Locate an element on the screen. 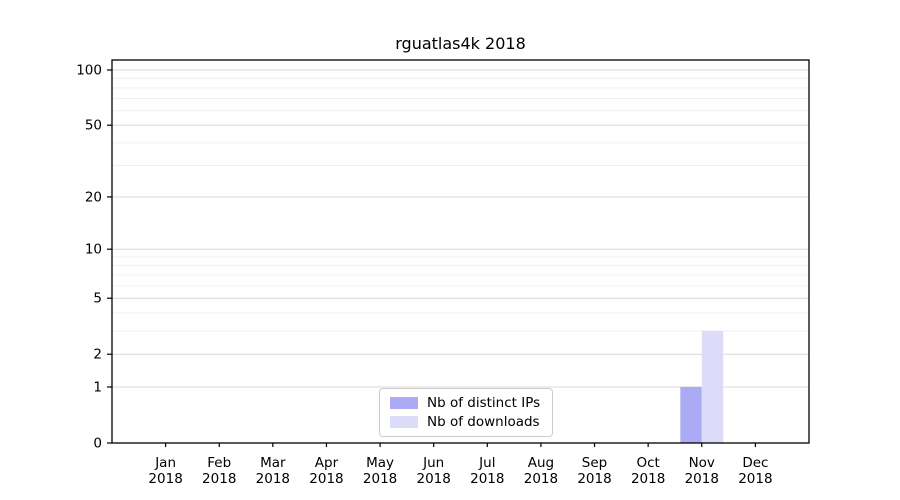 This screenshot has width=900, height=500. y-tick-label: 2 is located at coordinates (97, 355).